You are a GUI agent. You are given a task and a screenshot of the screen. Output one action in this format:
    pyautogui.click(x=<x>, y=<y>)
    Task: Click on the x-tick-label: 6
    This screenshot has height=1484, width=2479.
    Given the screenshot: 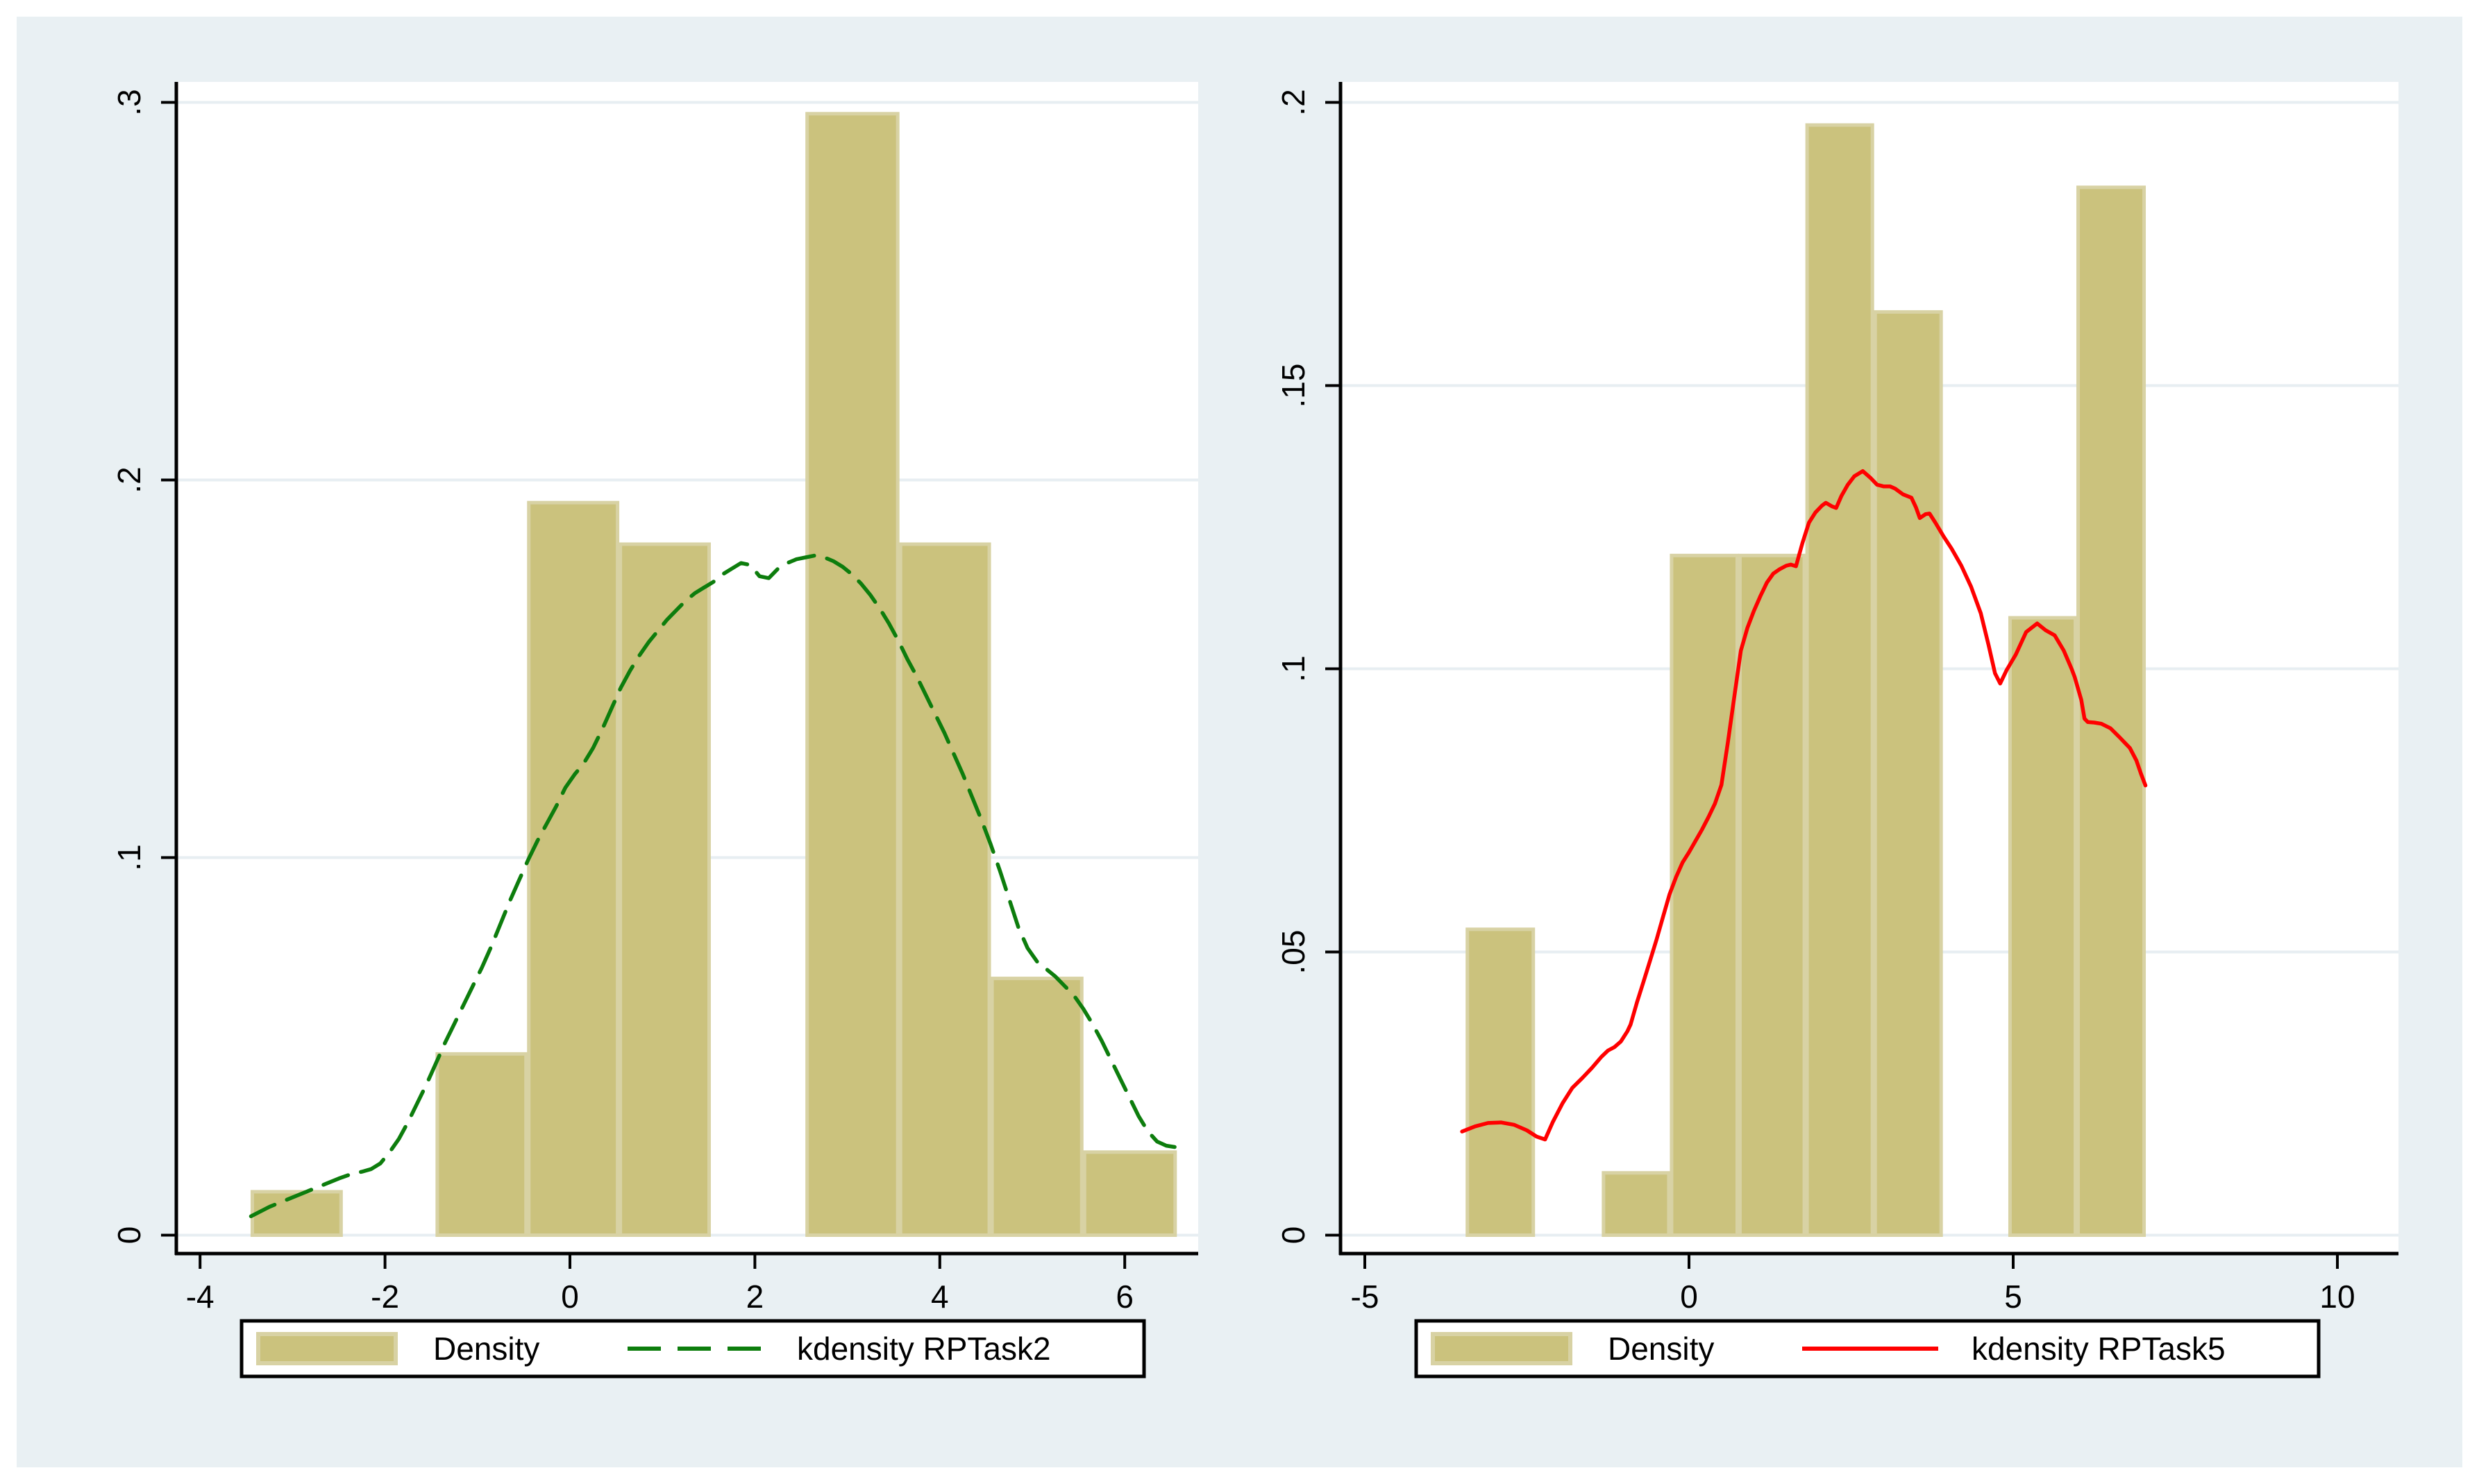 What is the action you would take?
    pyautogui.click(x=1125, y=1297)
    